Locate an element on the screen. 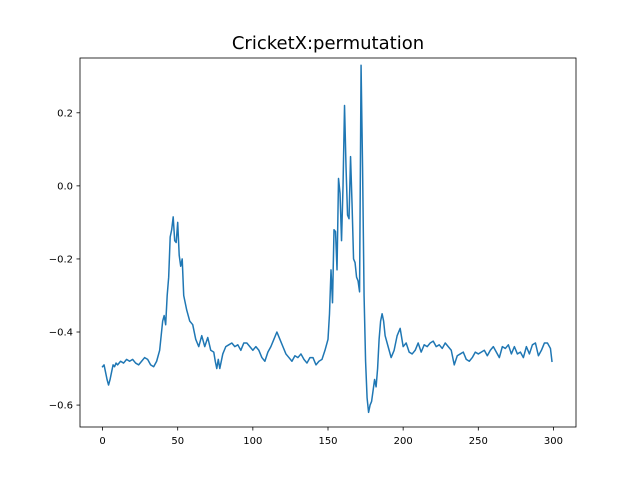 Image resolution: width=640 pixels, height=480 pixels. chart-title: CricketX:permutation is located at coordinates (328, 43).